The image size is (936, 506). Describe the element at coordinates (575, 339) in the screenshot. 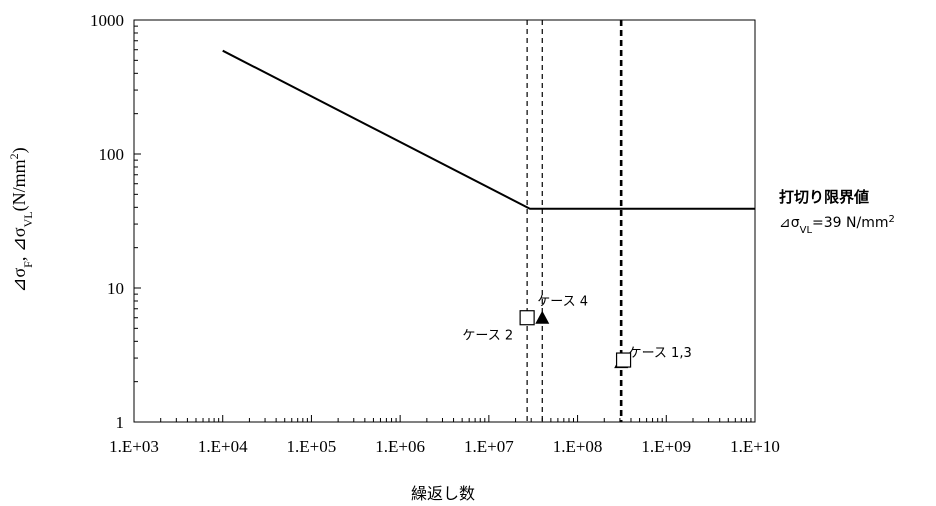

I see `markers-layer` at that location.